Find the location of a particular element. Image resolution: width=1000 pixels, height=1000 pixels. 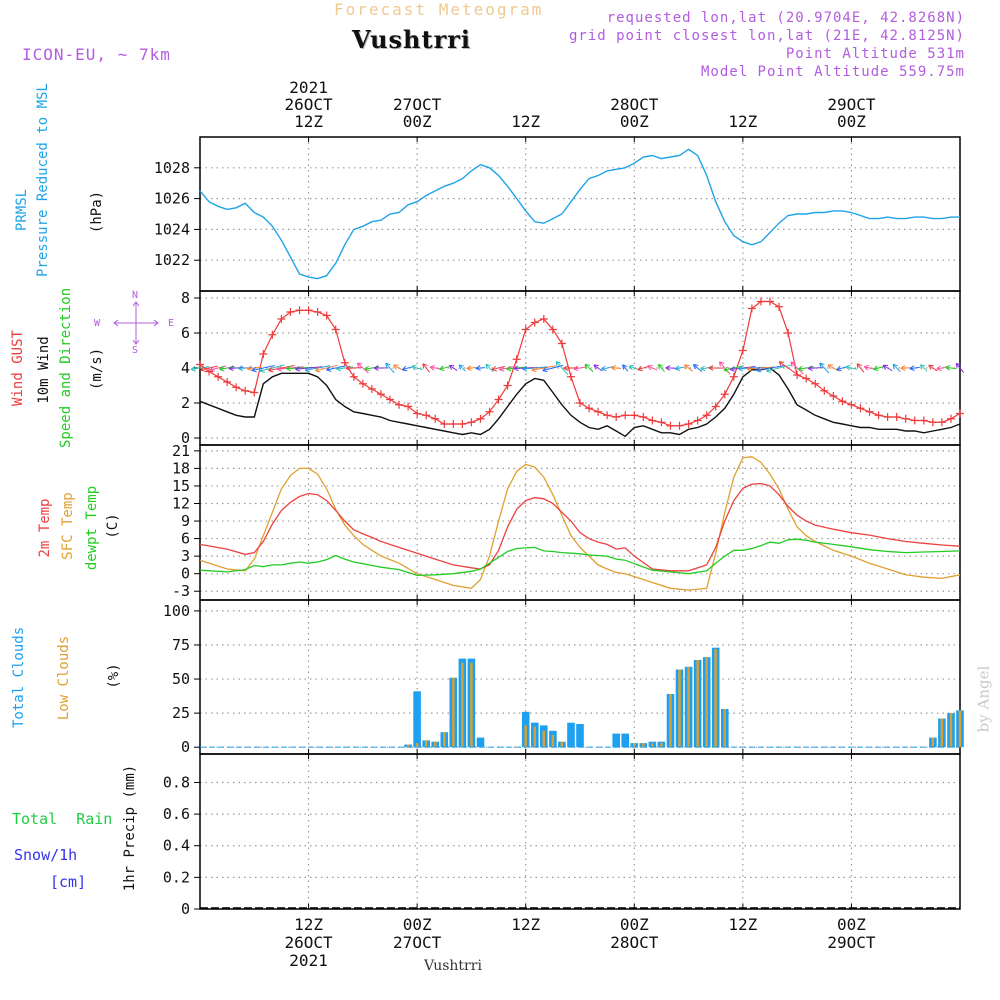

station-title: Vushtrri is located at coordinates (411, 39).